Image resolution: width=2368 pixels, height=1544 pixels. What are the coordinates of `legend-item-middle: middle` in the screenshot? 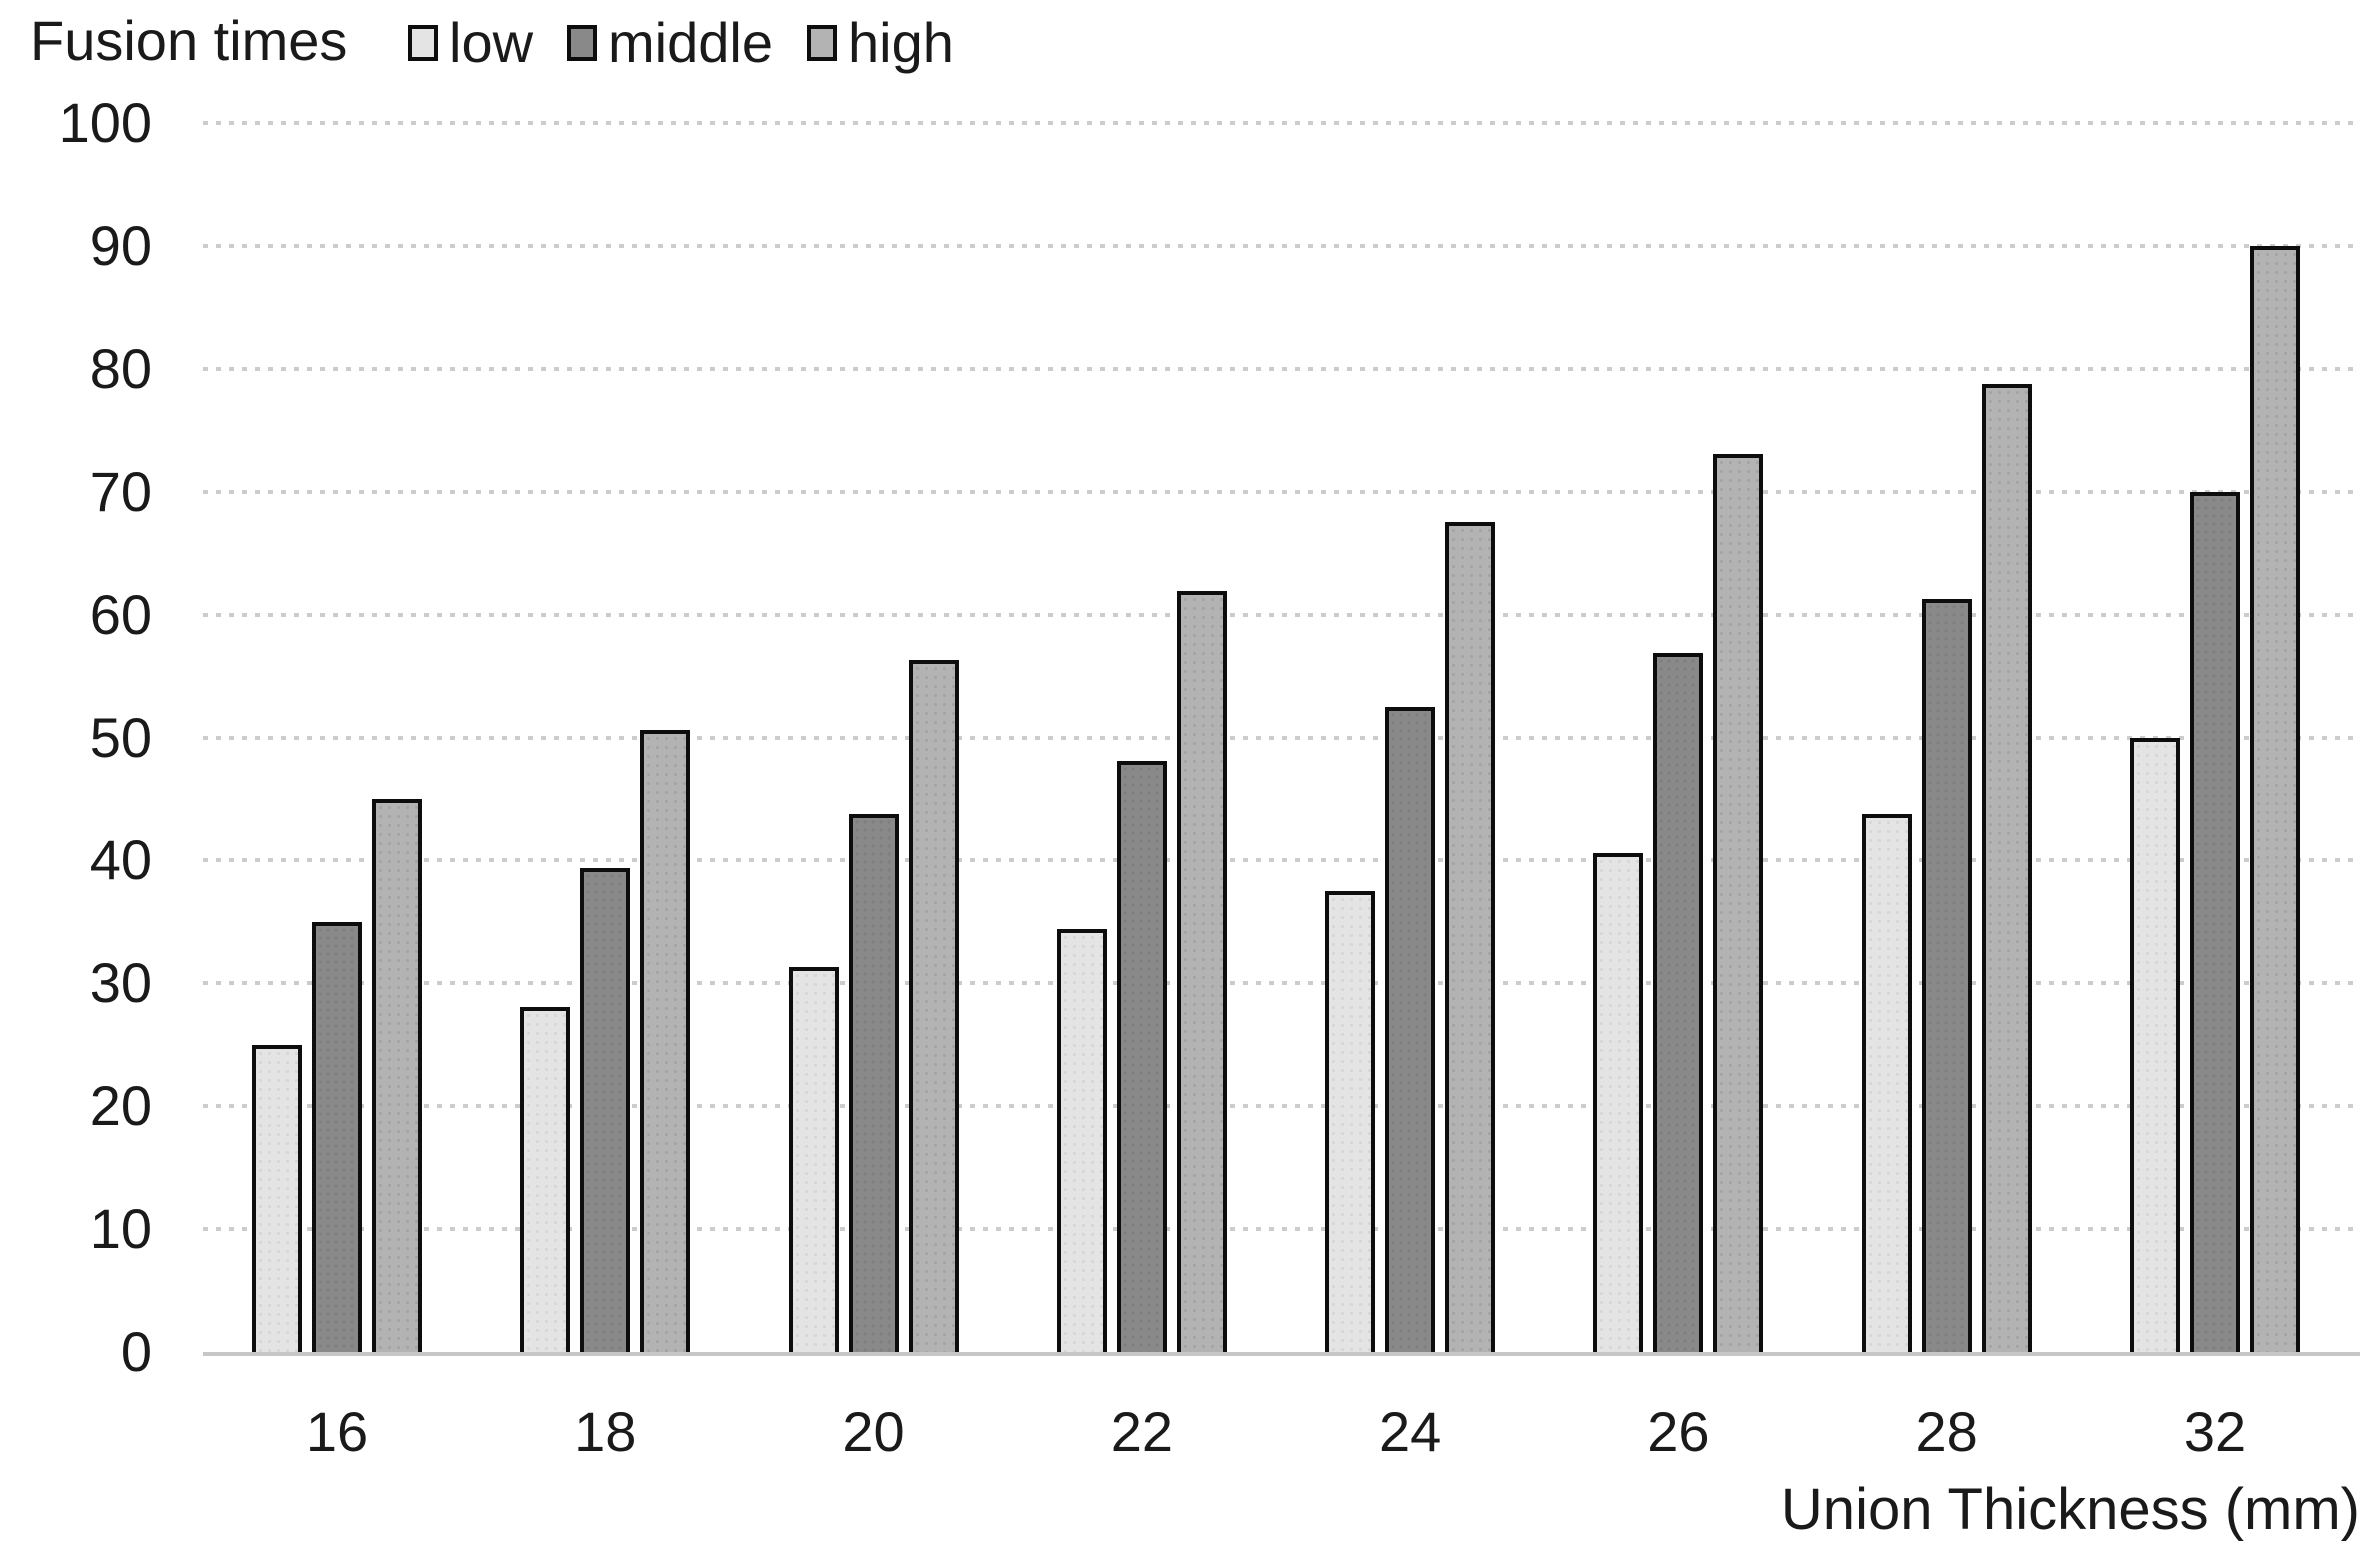 It's located at (670, 43).